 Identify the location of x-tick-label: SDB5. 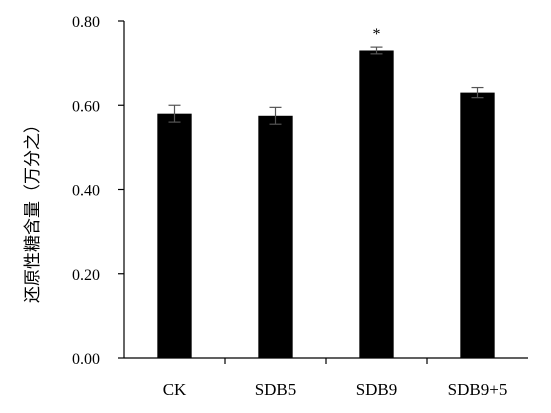
(276, 389).